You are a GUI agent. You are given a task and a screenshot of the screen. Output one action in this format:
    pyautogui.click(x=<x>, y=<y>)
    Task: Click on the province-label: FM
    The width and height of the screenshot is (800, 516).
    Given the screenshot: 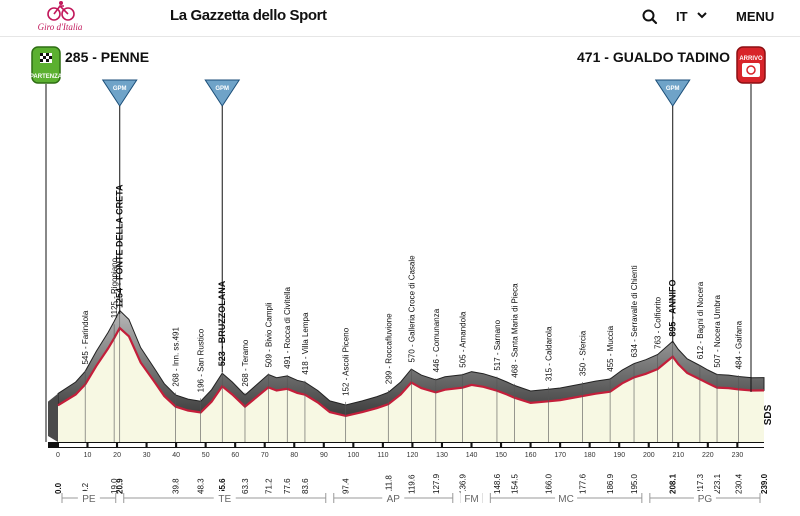 What is the action you would take?
    pyautogui.click(x=471, y=499)
    